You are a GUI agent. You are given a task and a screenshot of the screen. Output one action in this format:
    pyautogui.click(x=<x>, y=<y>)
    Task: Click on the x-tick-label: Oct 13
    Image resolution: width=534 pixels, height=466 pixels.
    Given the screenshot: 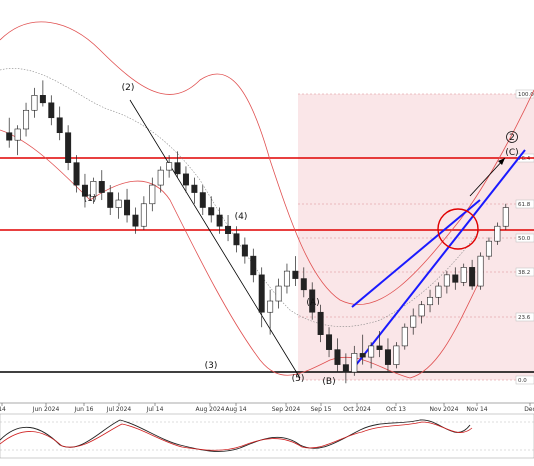 What is the action you would take?
    pyautogui.click(x=396, y=409)
    